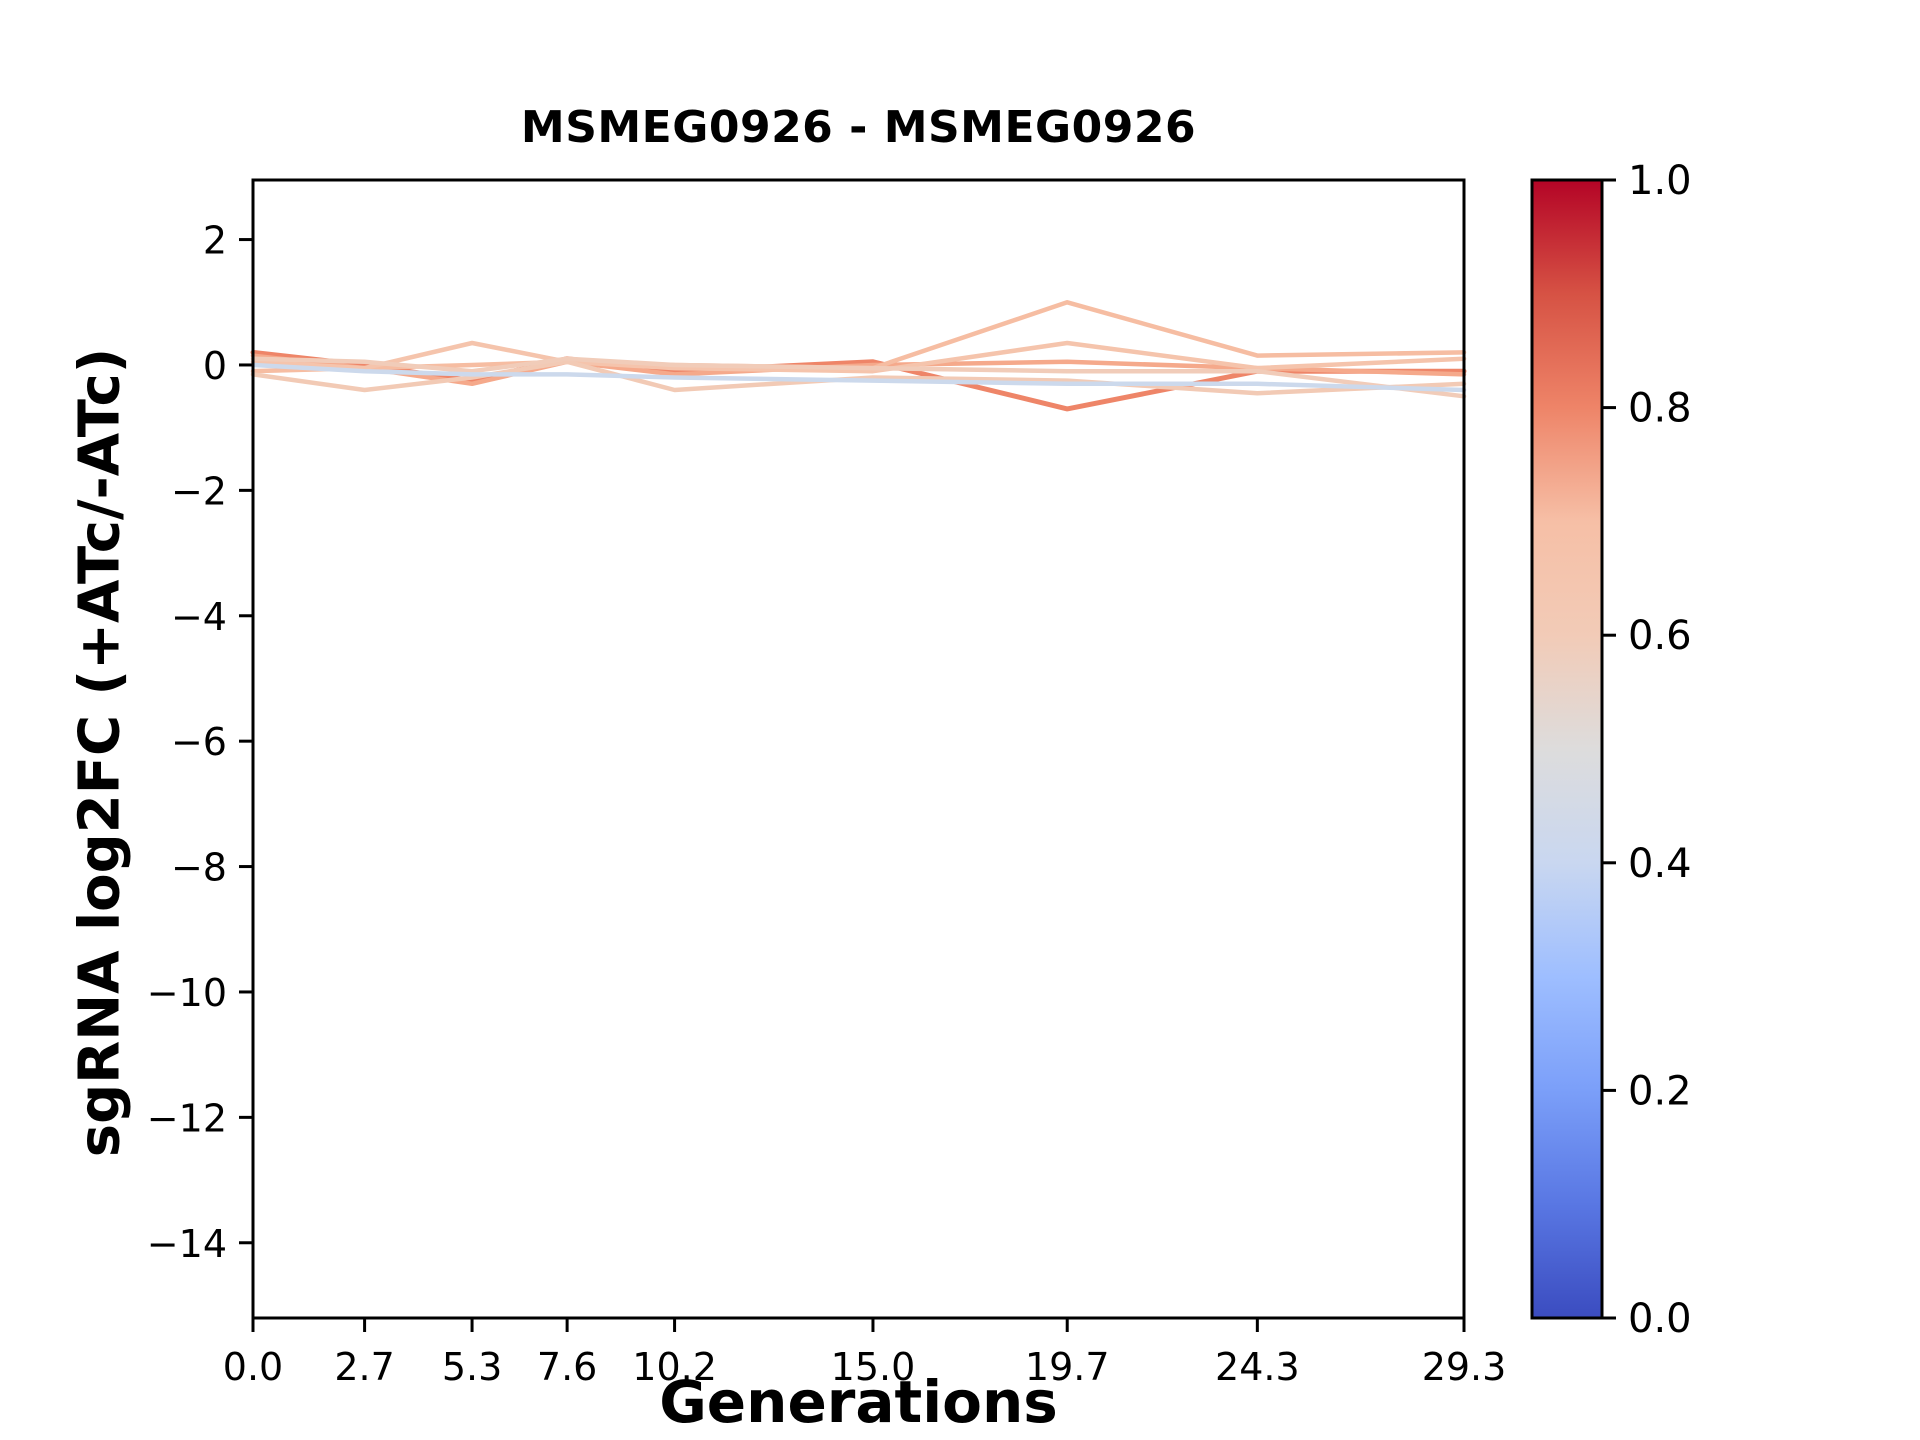  I want to click on y-tick-label: −8, so click(199, 868).